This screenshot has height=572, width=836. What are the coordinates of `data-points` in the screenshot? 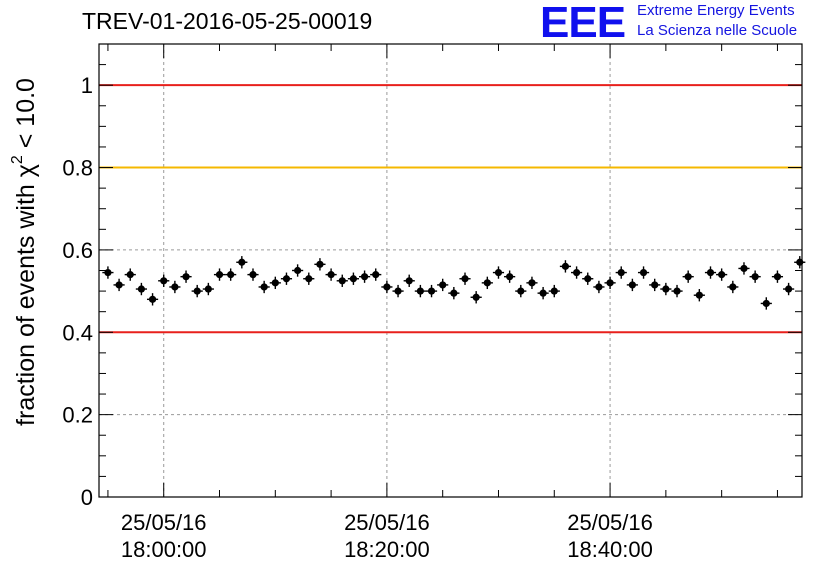 It's located at (454, 283).